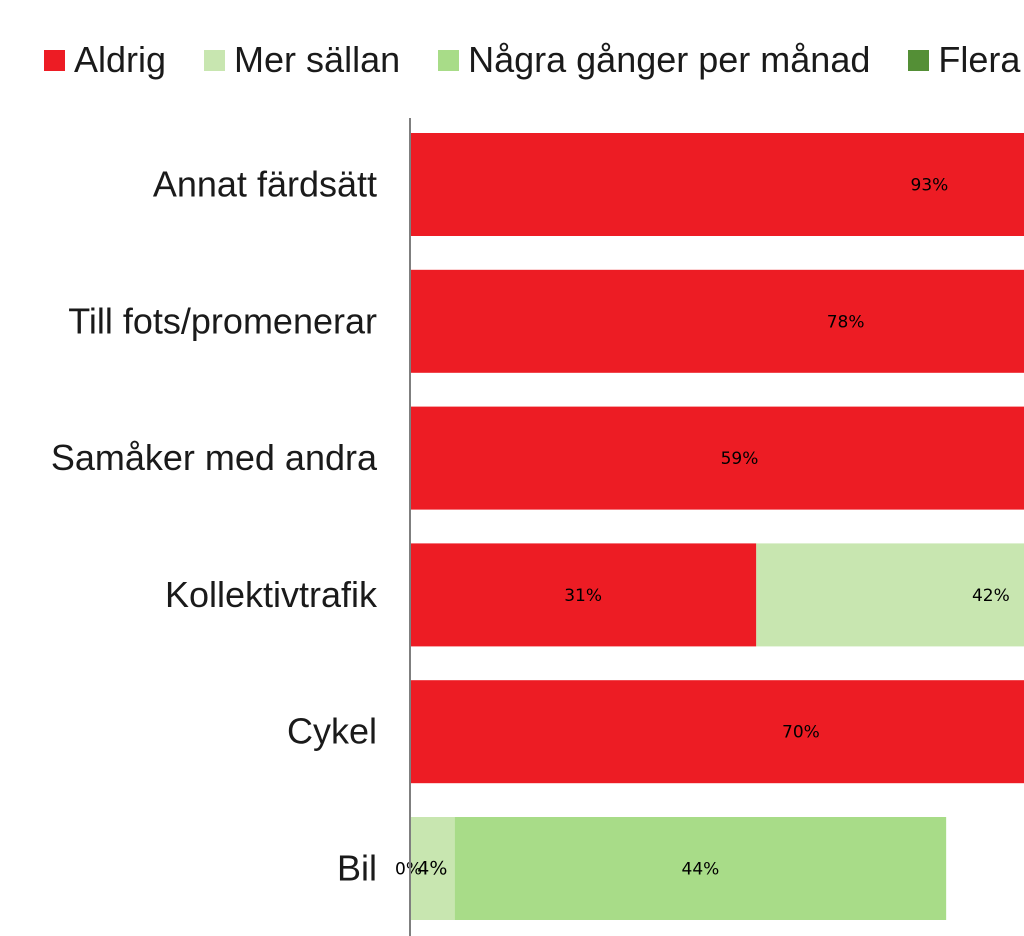  What do you see at coordinates (669, 59) in the screenshot?
I see `legend-label: Några gånger per månad` at bounding box center [669, 59].